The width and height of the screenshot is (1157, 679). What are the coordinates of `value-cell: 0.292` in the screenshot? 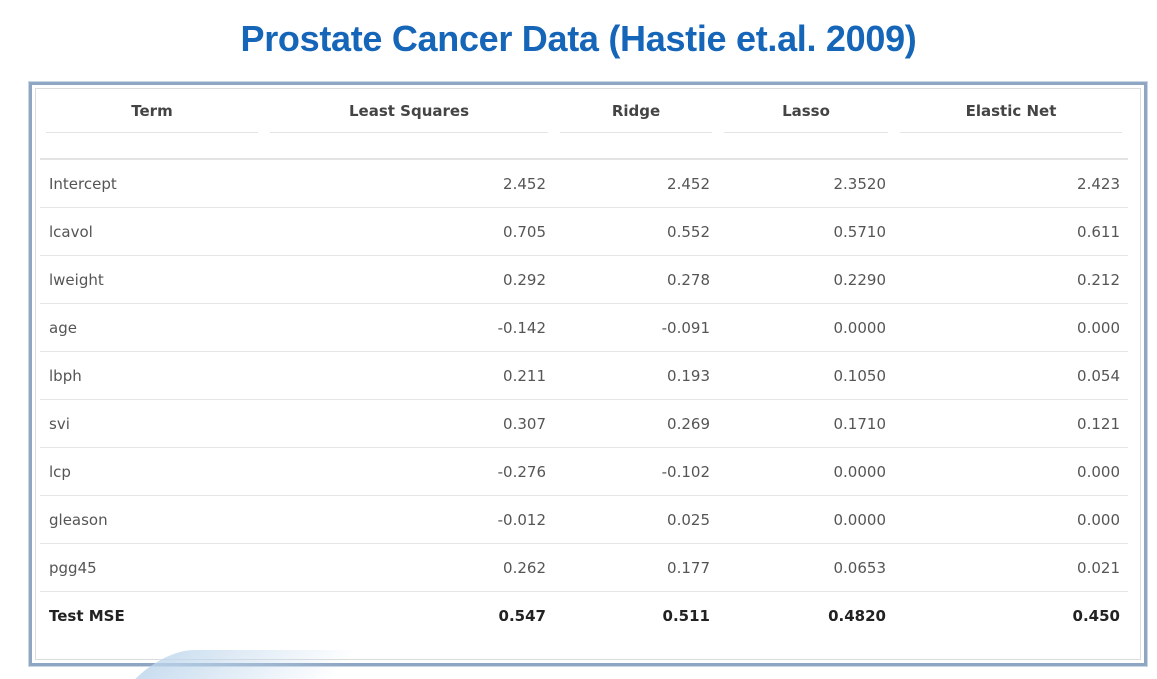 It's located at (409, 279).